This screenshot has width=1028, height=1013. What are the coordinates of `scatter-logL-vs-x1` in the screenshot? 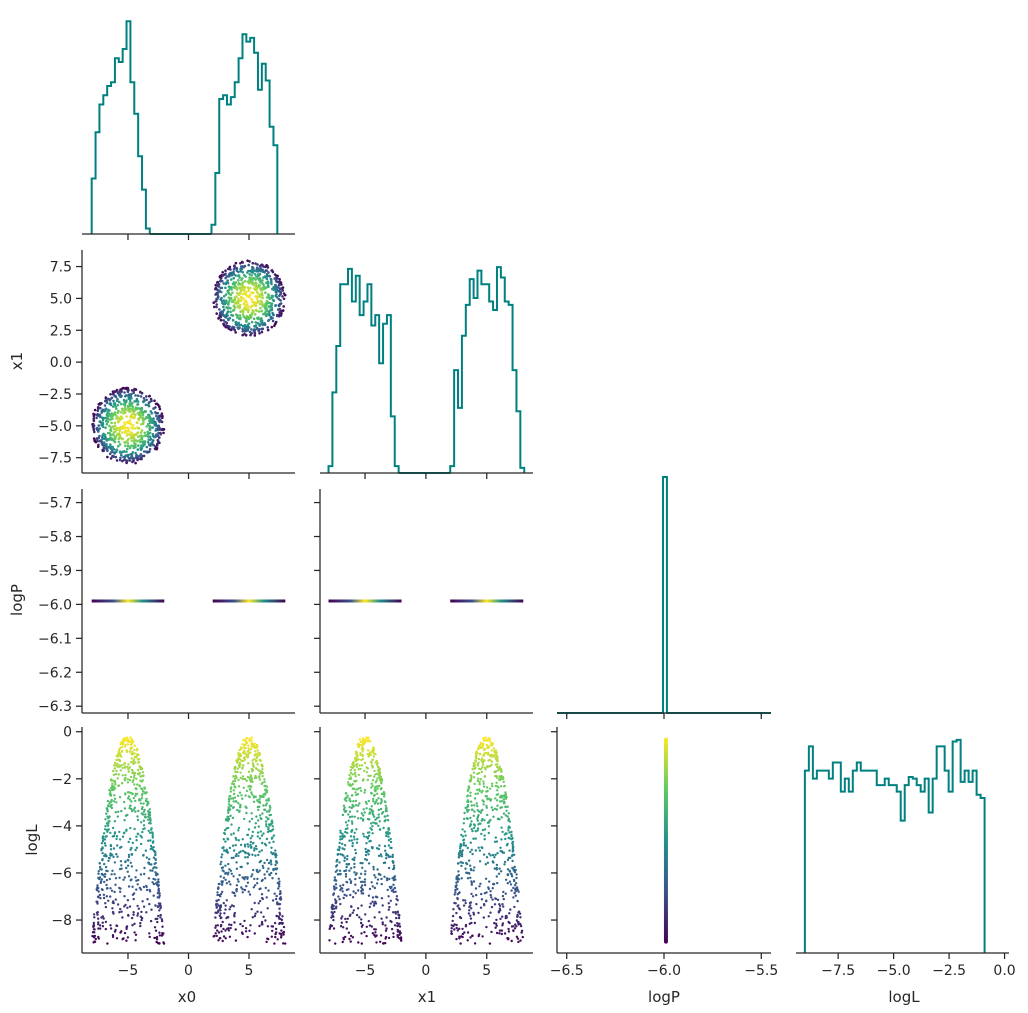 It's located at (426, 840).